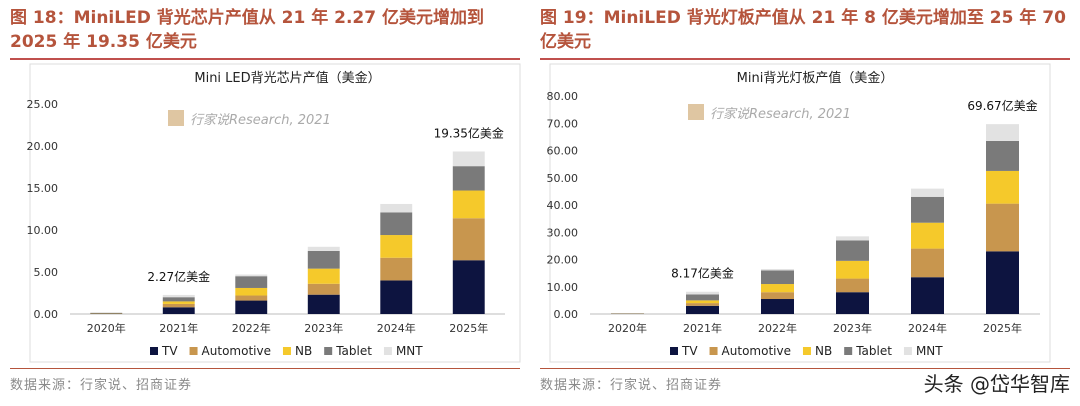 Image resolution: width=1080 pixels, height=406 pixels. Describe the element at coordinates (469, 132) in the screenshot. I see `data-label: 19.35亿美金` at that location.